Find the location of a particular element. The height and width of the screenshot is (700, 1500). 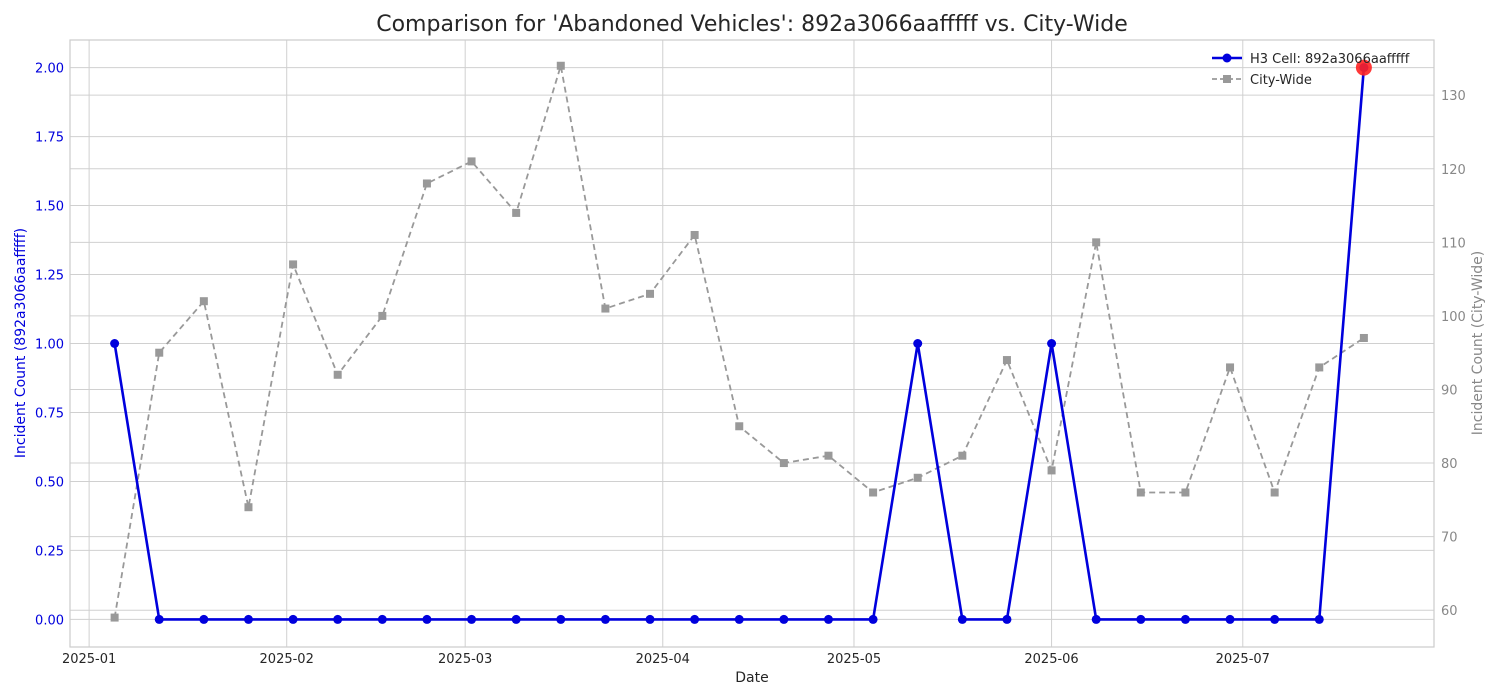

legend-citywide-marker is located at coordinates (1227, 79).